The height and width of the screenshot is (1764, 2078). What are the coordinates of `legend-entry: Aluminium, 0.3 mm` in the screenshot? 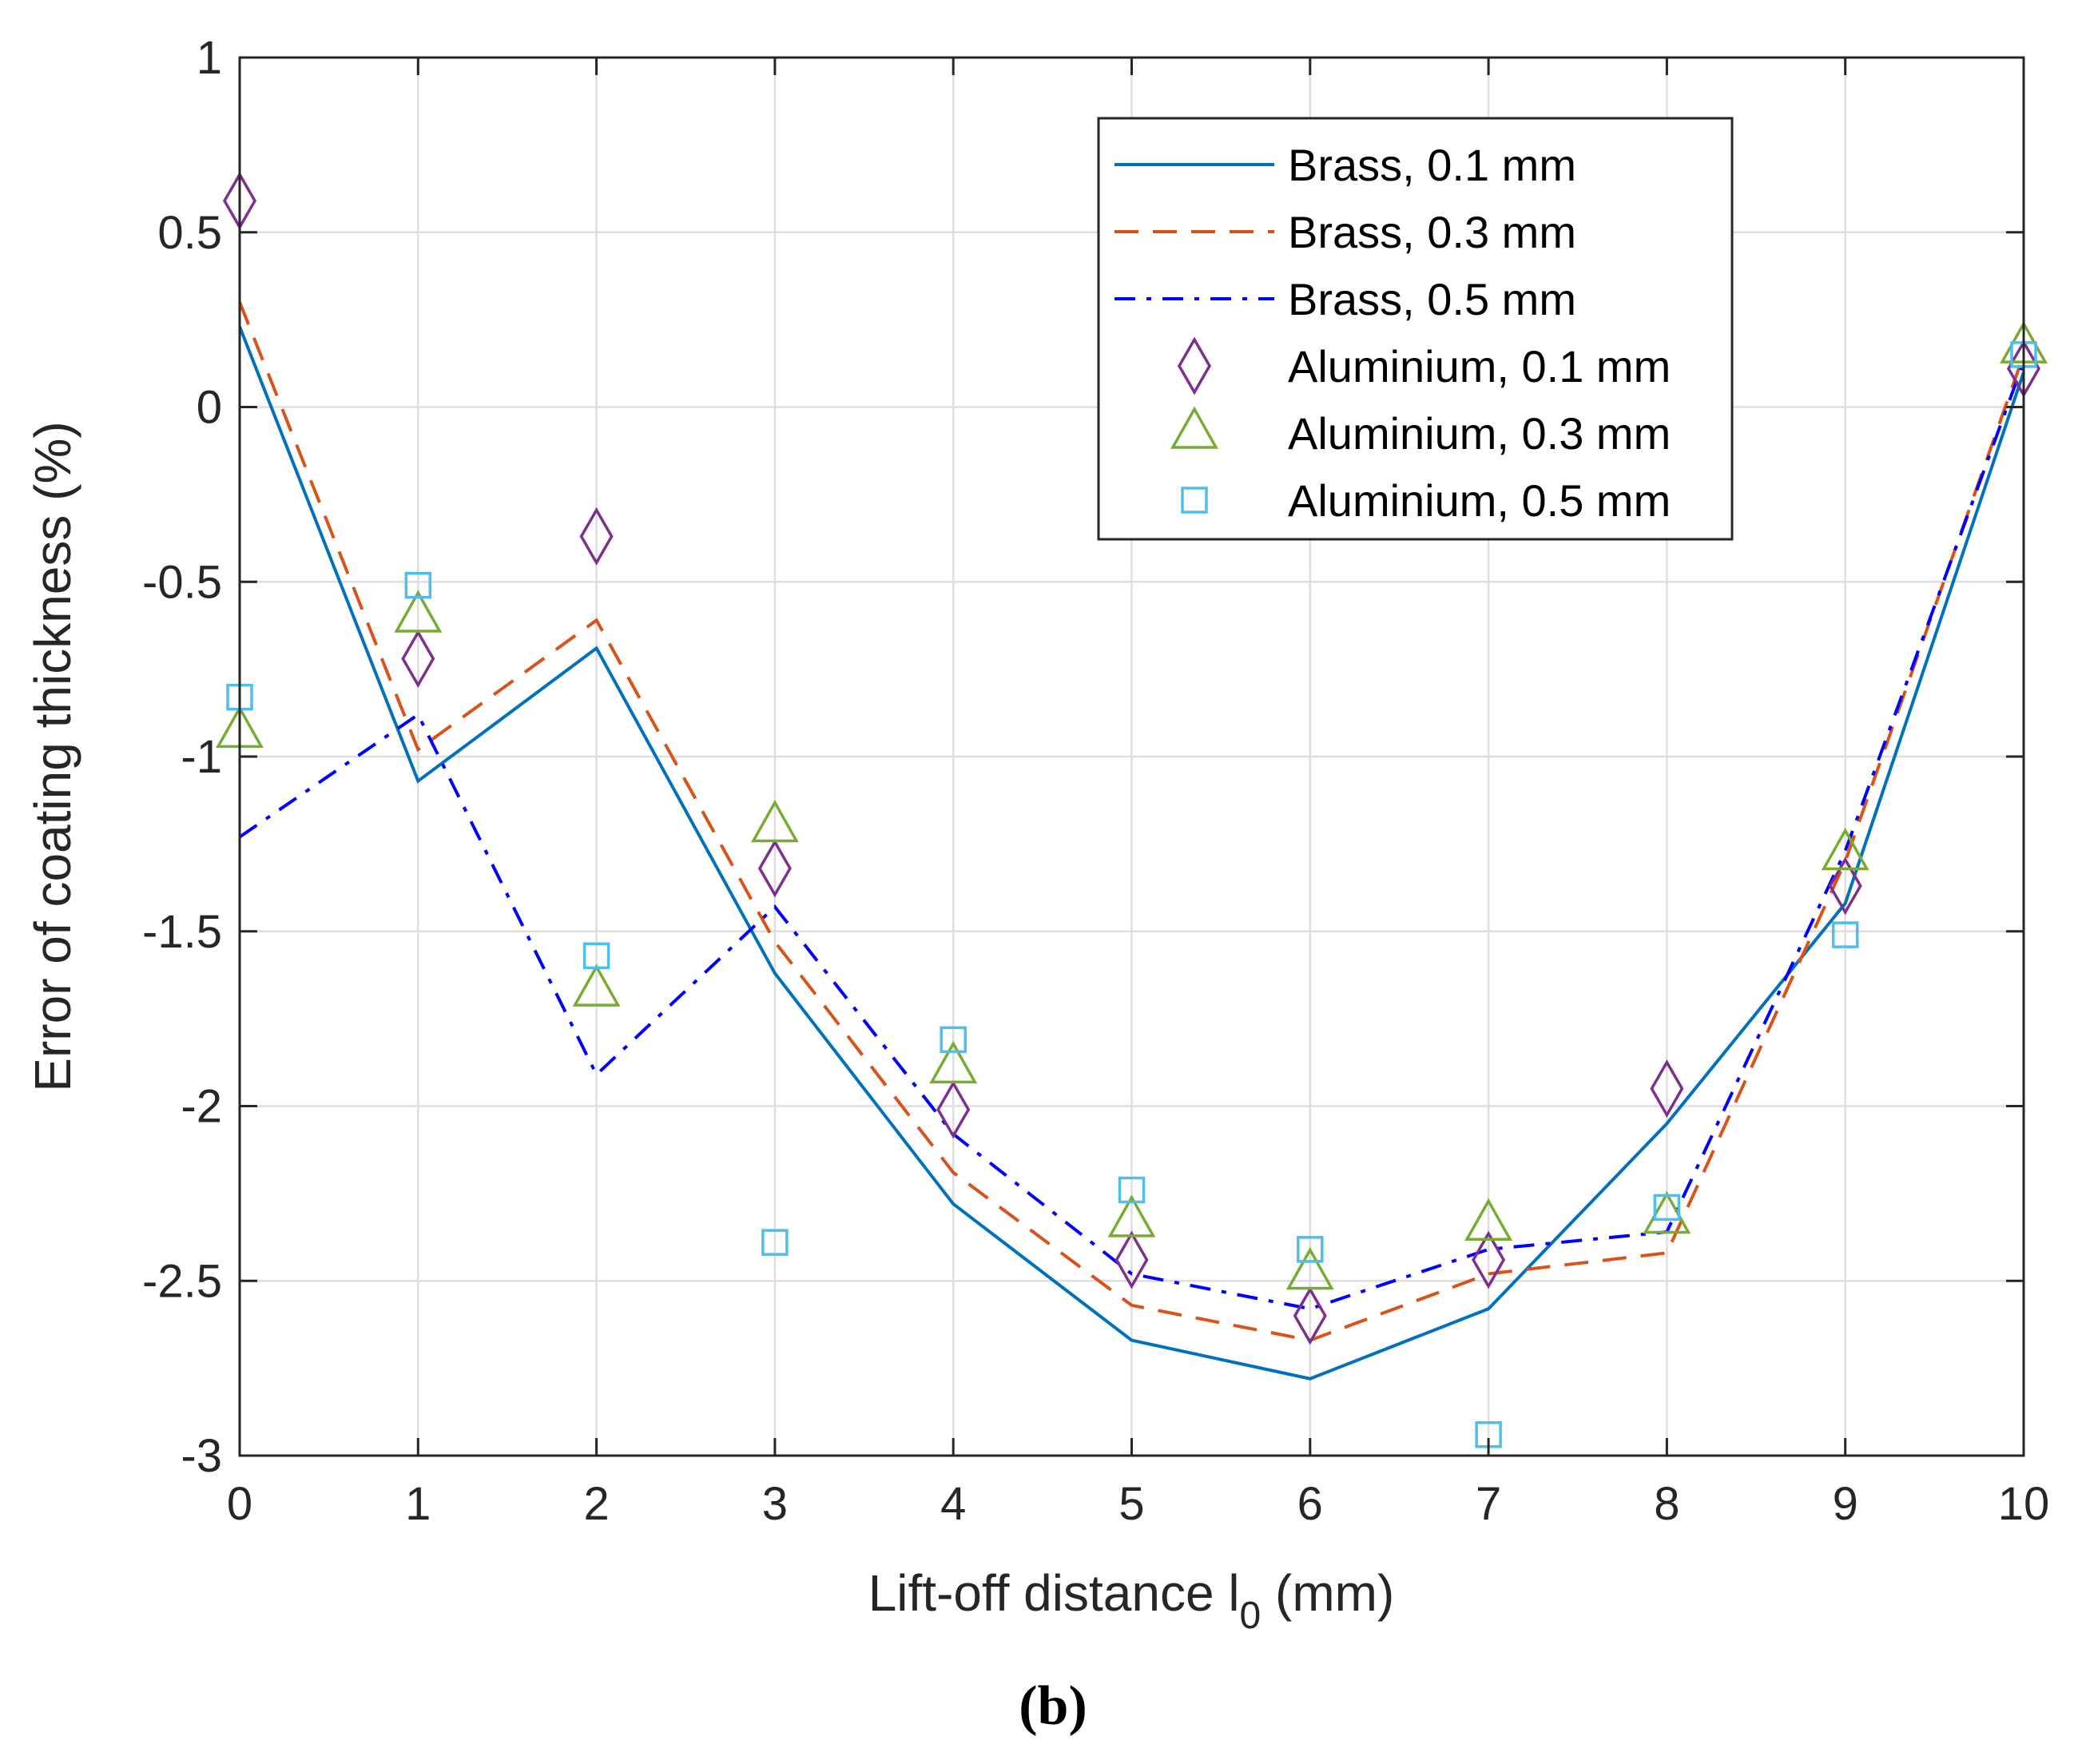 It's located at (1420, 432).